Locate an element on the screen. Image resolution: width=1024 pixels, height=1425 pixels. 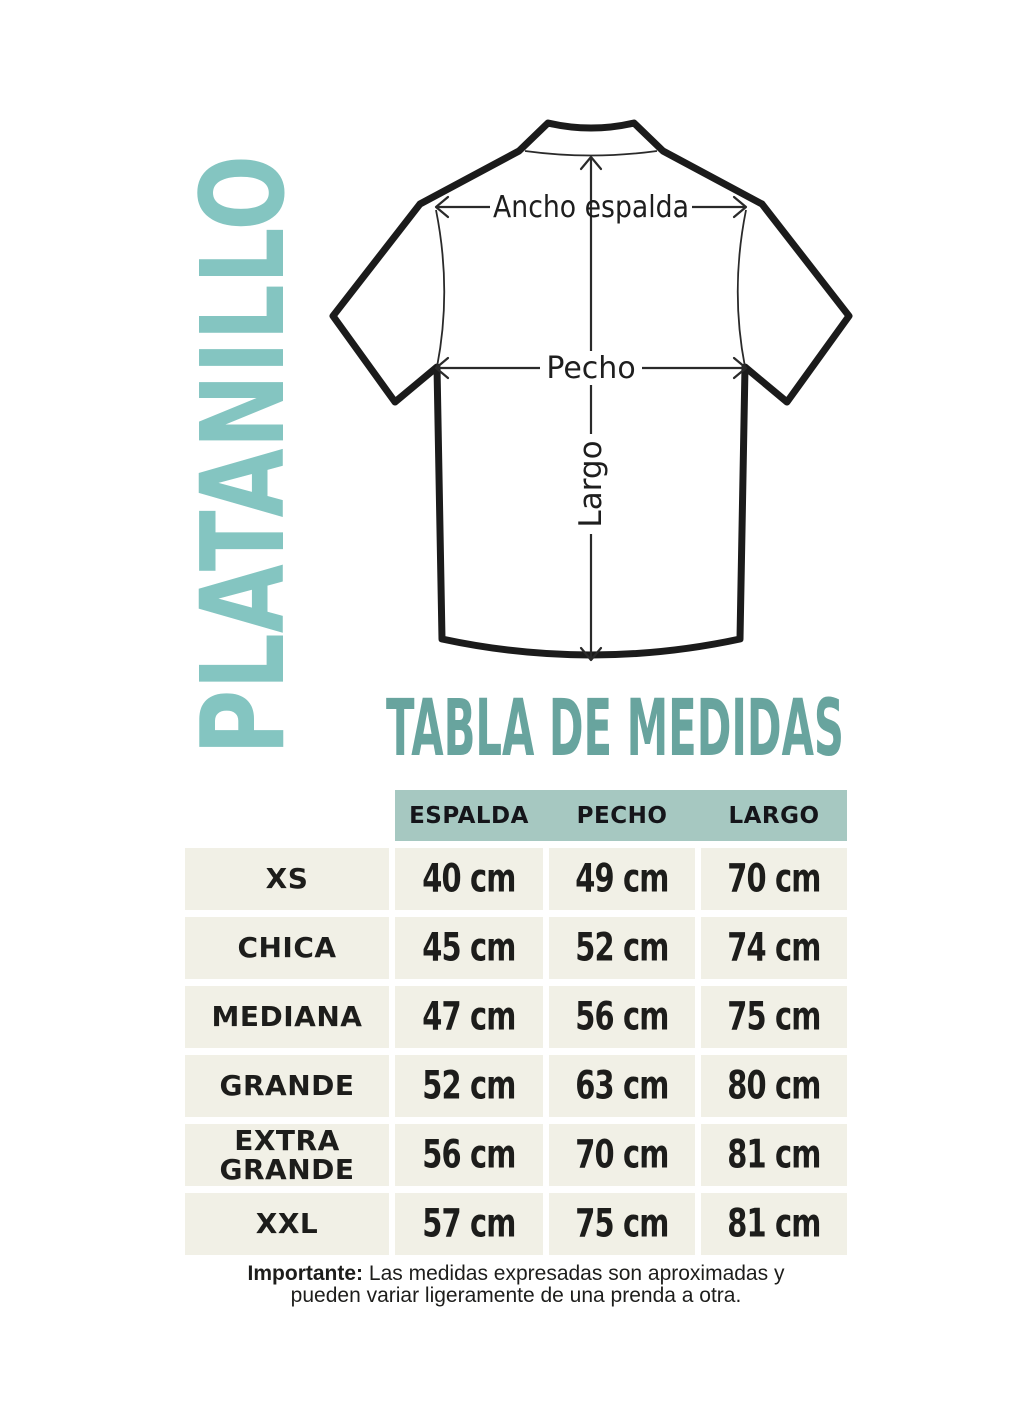
column-header-pecho: PECHO is located at coordinates (622, 815).